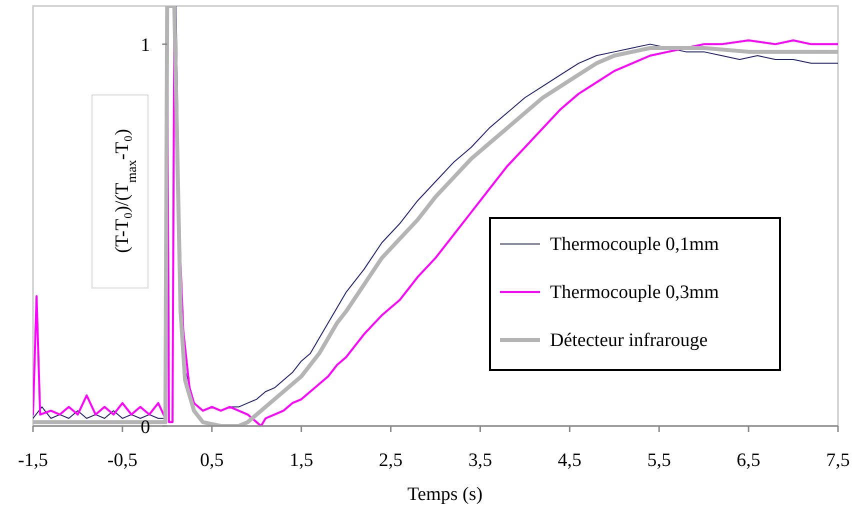 The width and height of the screenshot is (856, 510). What do you see at coordinates (838, 460) in the screenshot?
I see `x-tick-label: 7,5` at bounding box center [838, 460].